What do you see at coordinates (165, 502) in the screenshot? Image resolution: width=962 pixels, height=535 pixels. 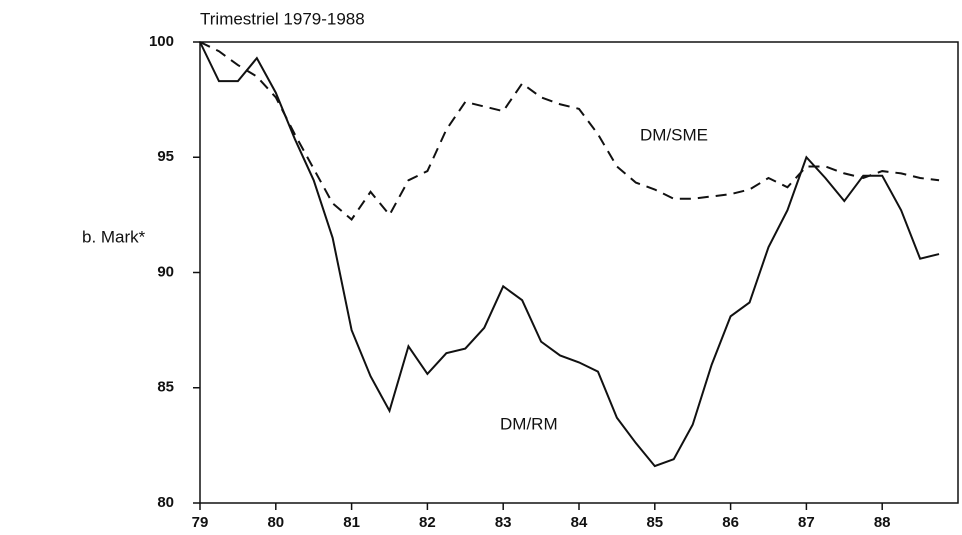 I see `y-tick-label: 80` at bounding box center [165, 502].